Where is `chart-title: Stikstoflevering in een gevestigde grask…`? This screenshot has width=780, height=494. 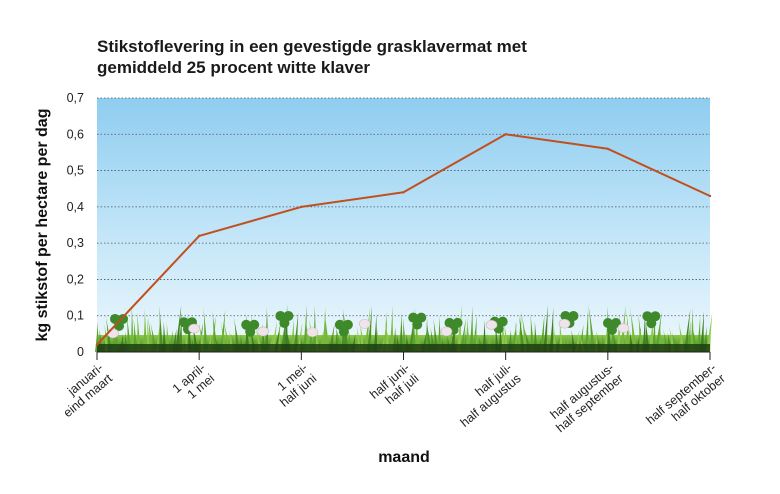
chart-title: Stikstoflevering in een gevestigde grask… is located at coordinates (312, 57).